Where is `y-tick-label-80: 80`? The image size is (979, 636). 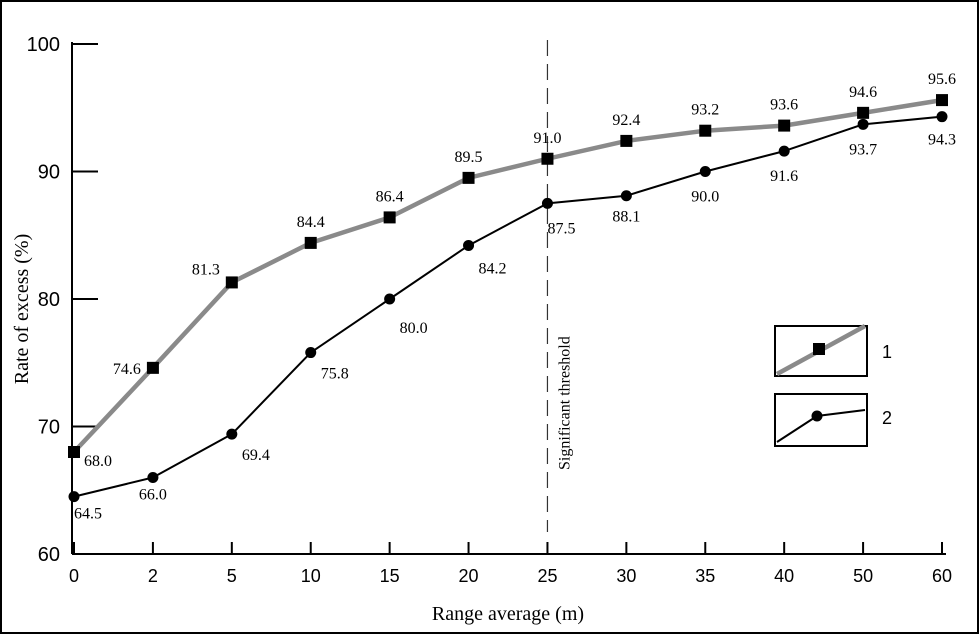
y-tick-label-80: 80 is located at coordinates (49, 300).